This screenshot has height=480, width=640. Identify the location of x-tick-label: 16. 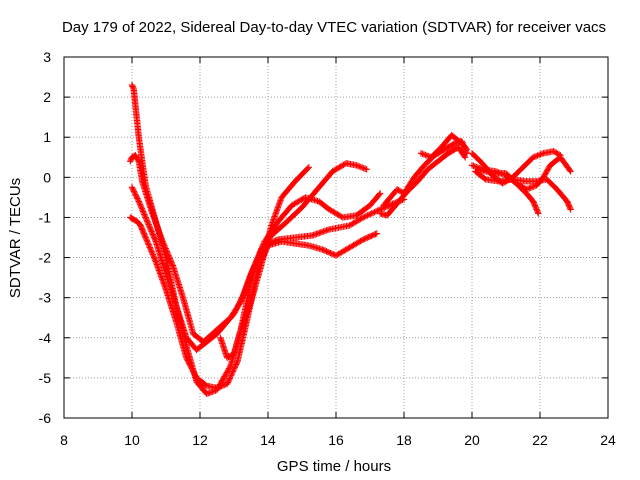
(336, 440).